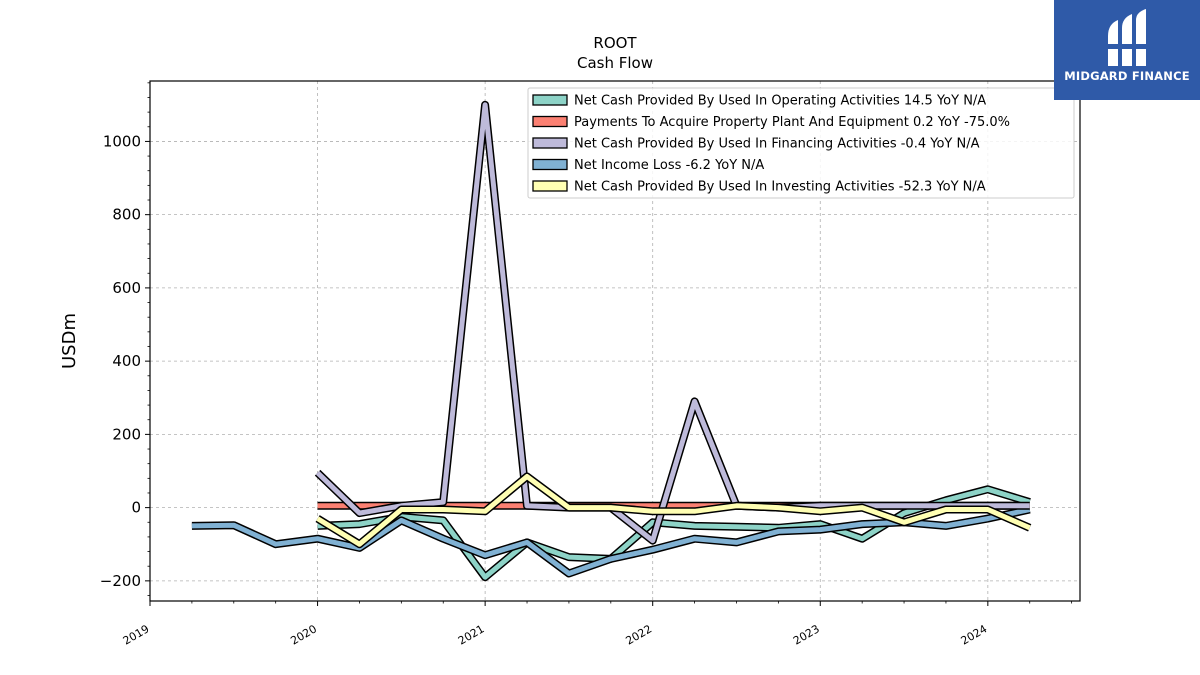 The height and width of the screenshot is (675, 1200). What do you see at coordinates (669, 165) in the screenshot?
I see `legend-label: Net Income Loss -6.2 YoY N/A` at bounding box center [669, 165].